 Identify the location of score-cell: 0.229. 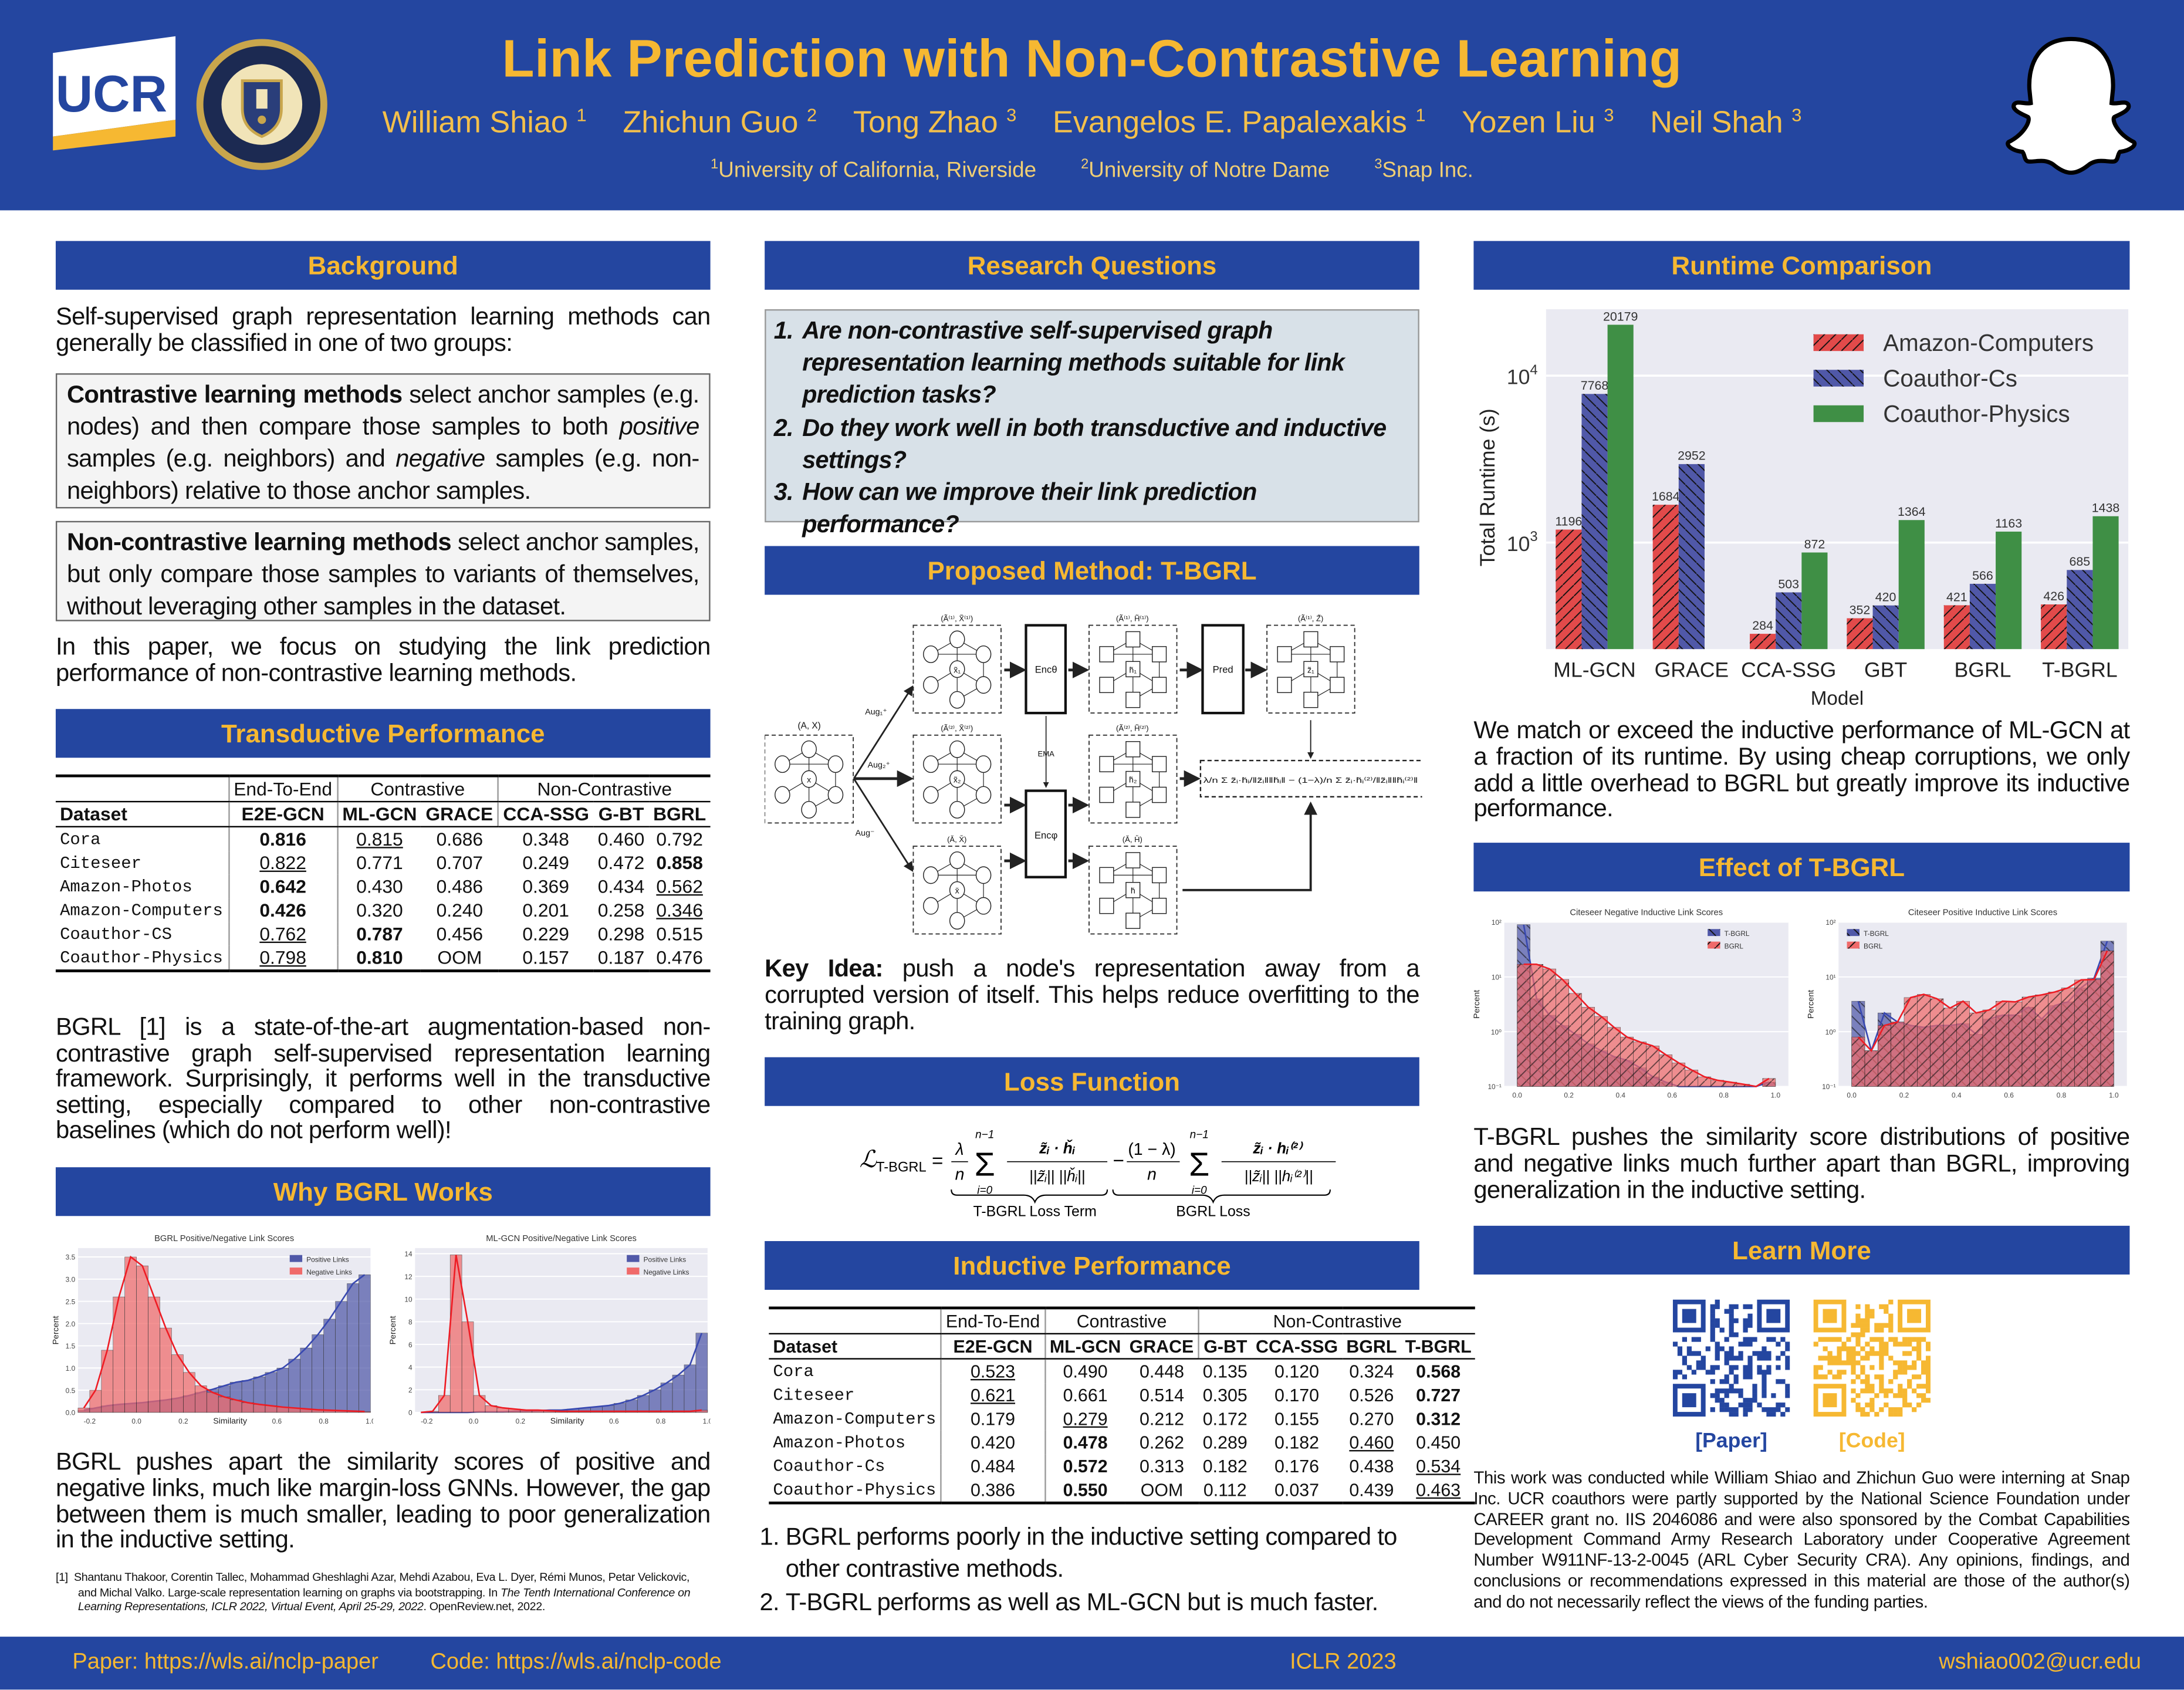
(545, 934).